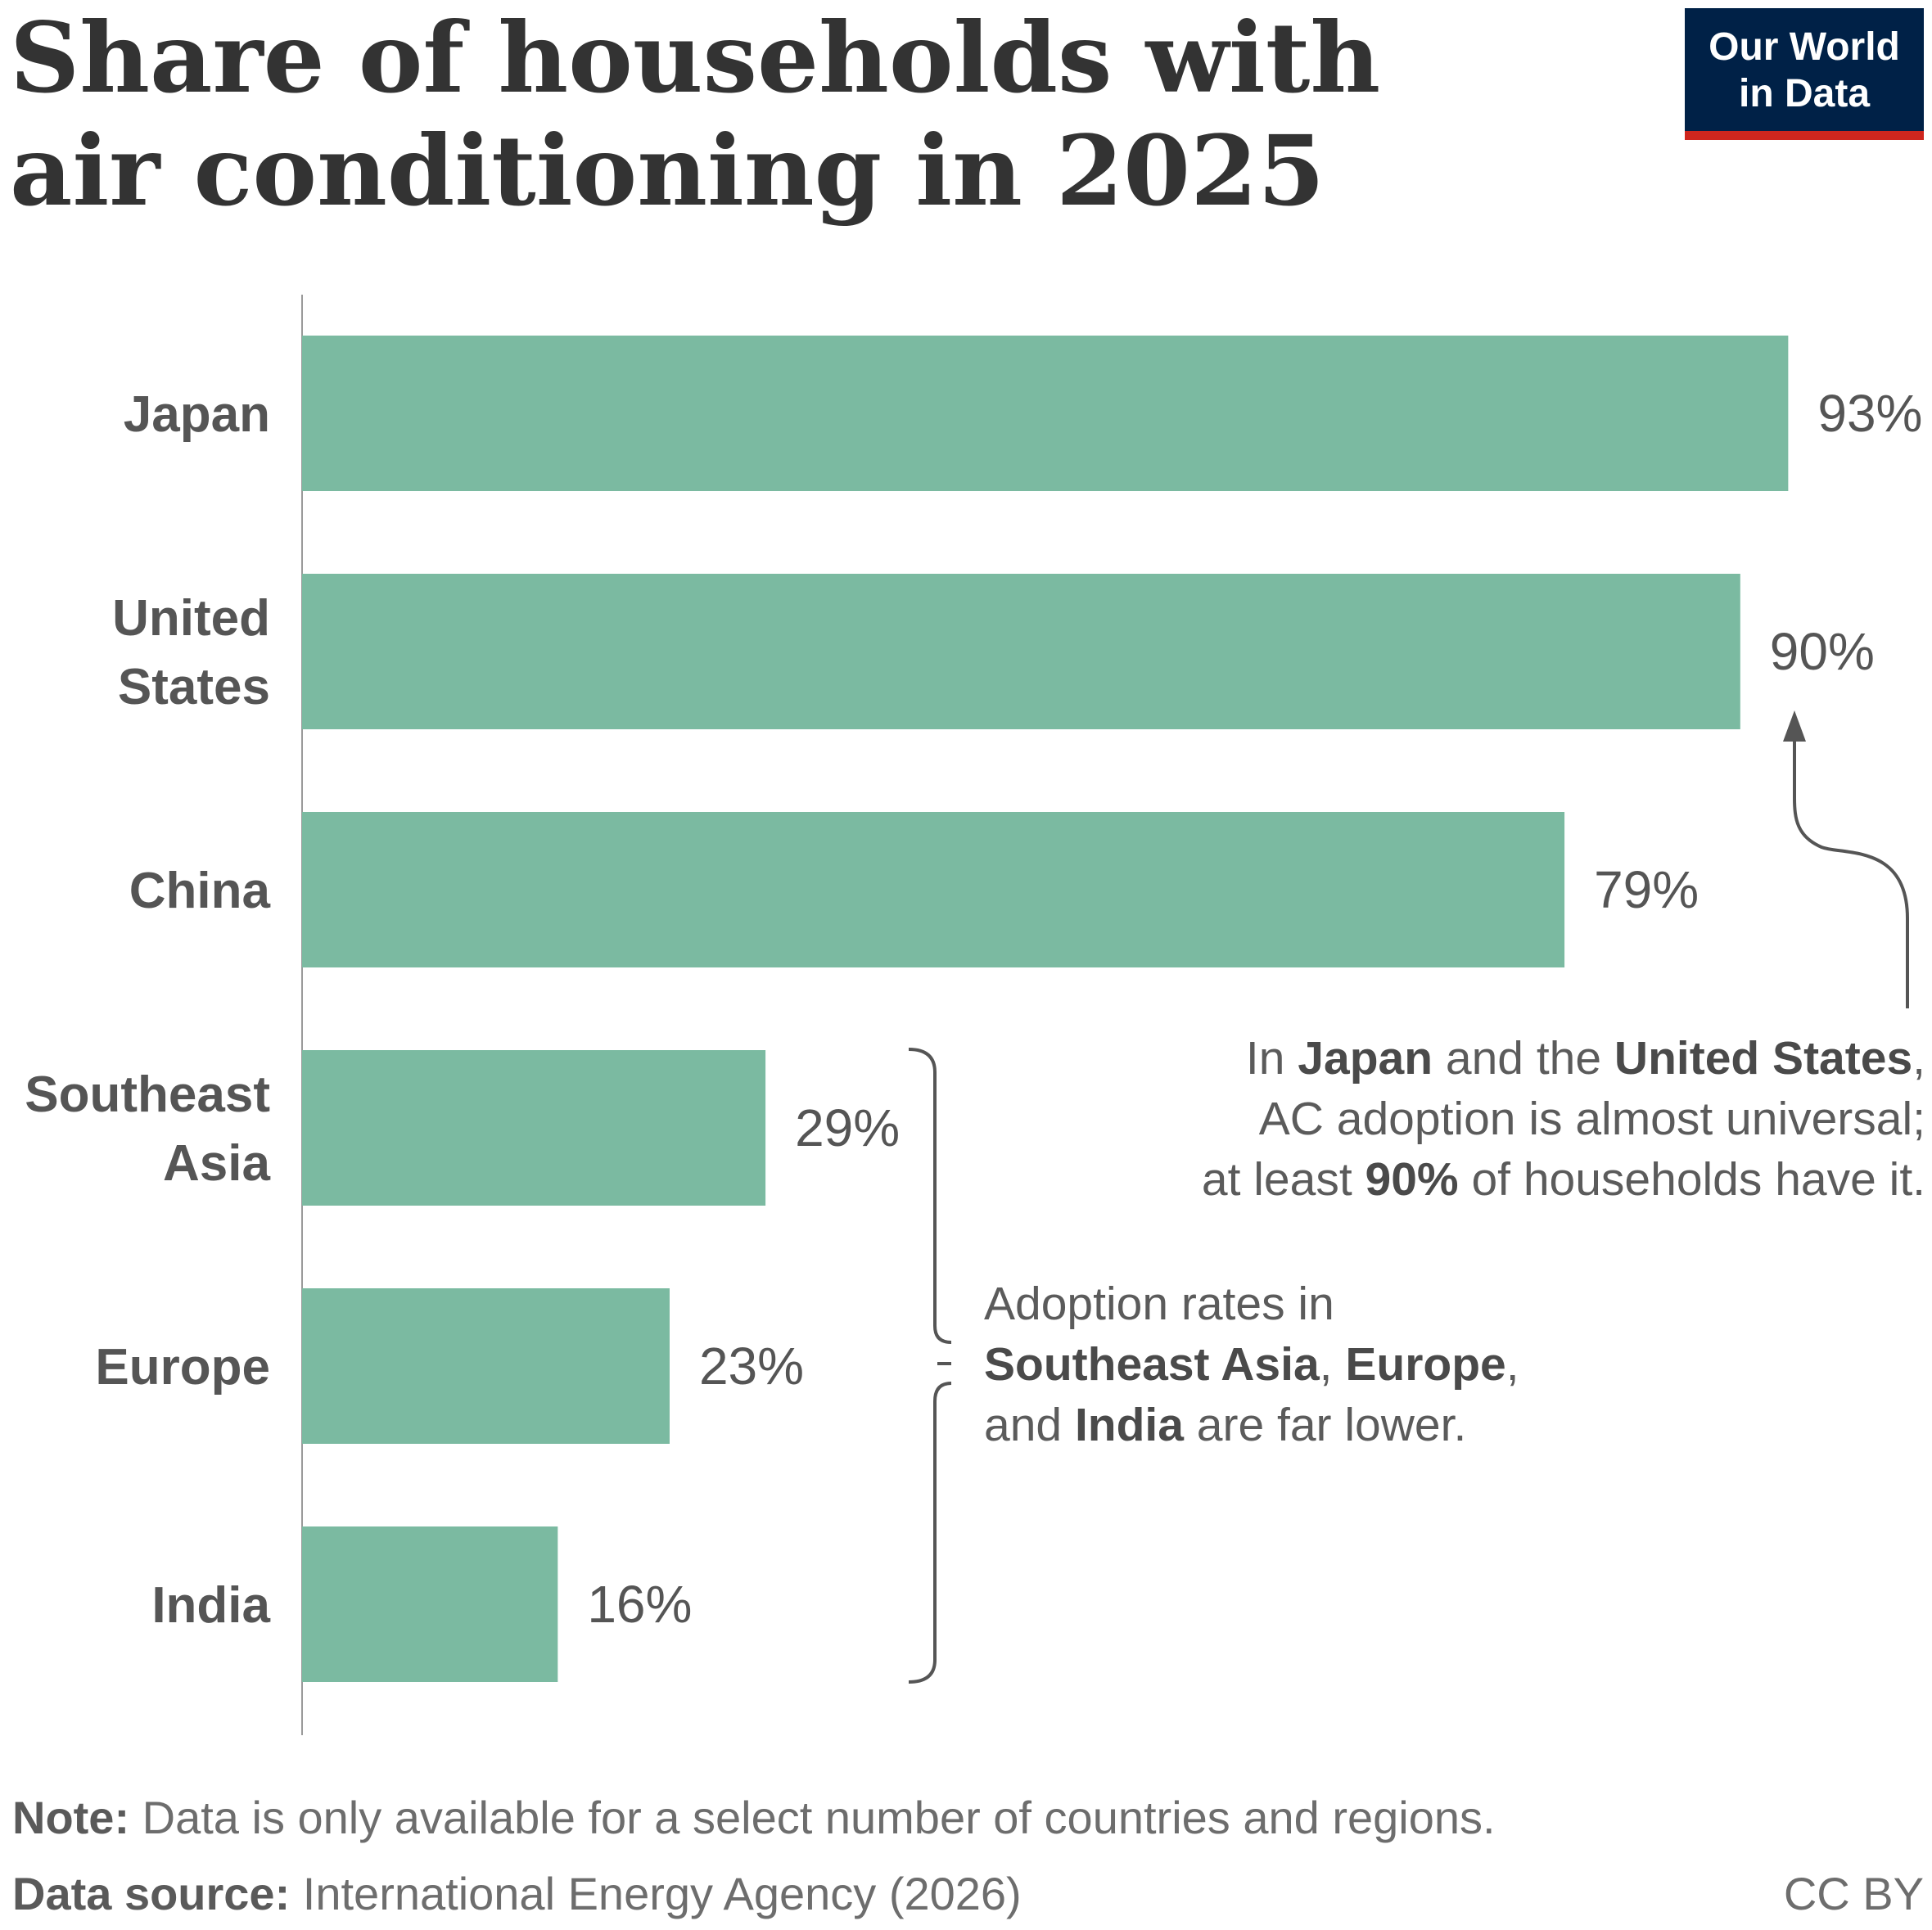 This screenshot has width=1932, height=1930. What do you see at coordinates (1021, 652) in the screenshot?
I see `bar-united-states` at bounding box center [1021, 652].